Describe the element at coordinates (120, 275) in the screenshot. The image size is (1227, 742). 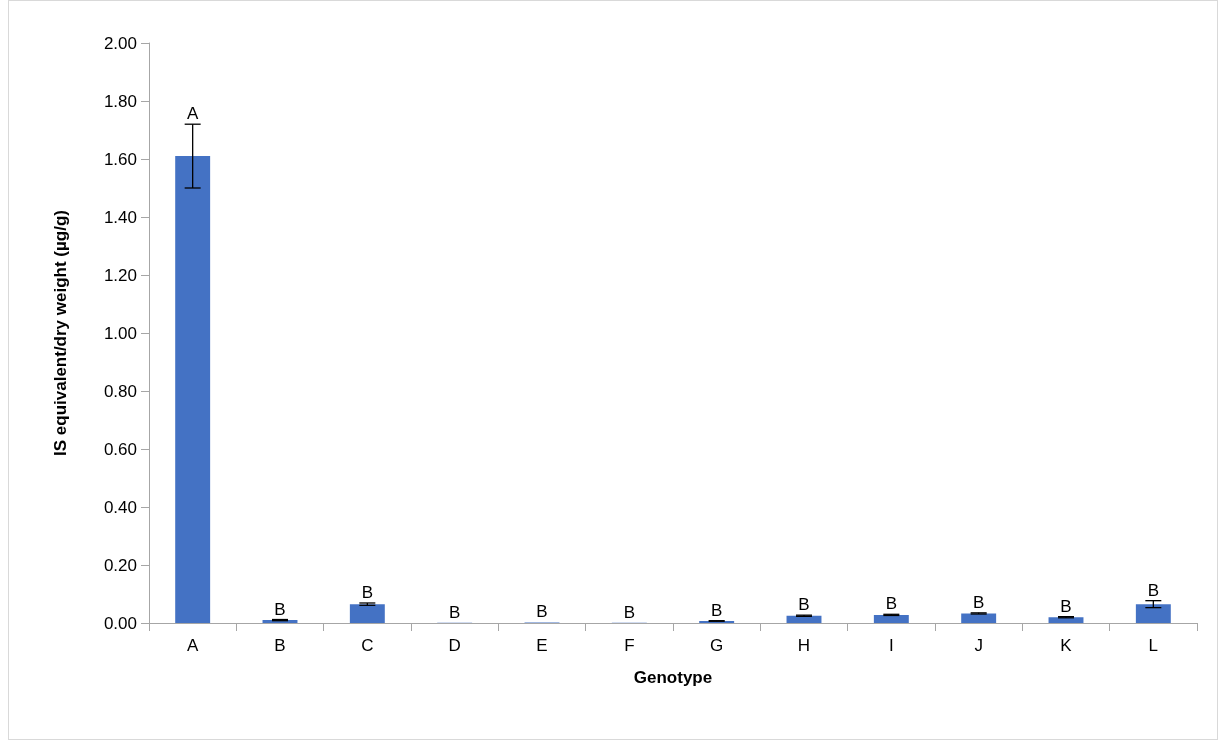
I see `y-tick-label: 1.20` at that location.